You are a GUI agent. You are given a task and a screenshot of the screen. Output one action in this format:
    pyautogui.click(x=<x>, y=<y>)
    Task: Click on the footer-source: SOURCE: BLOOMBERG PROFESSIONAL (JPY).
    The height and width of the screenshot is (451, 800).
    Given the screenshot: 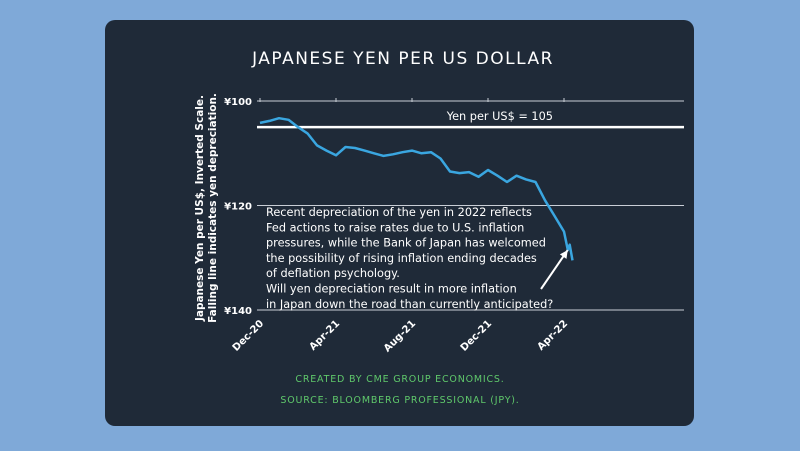 What is the action you would take?
    pyautogui.click(x=399, y=400)
    